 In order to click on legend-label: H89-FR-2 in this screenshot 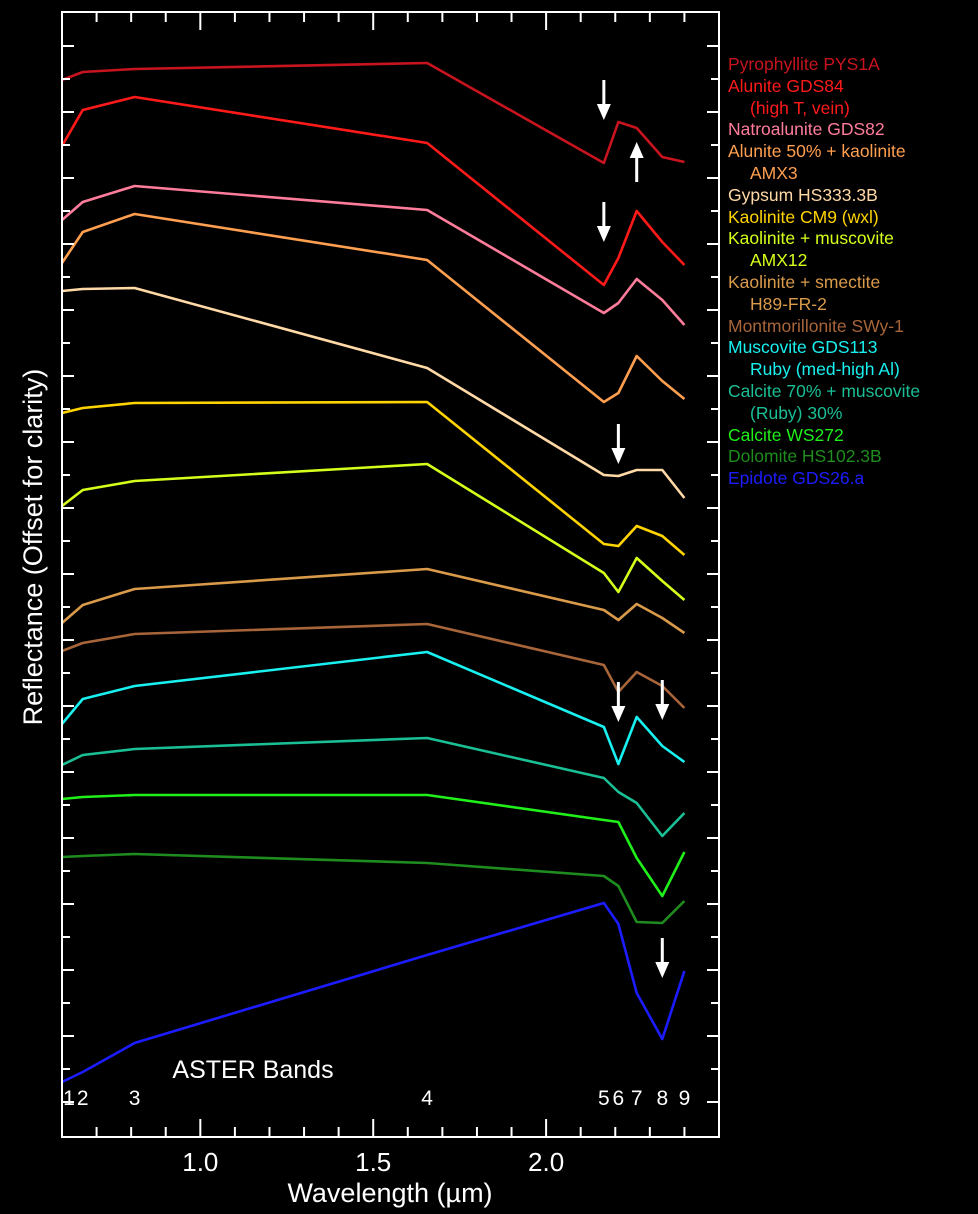, I will do `click(788, 303)`.